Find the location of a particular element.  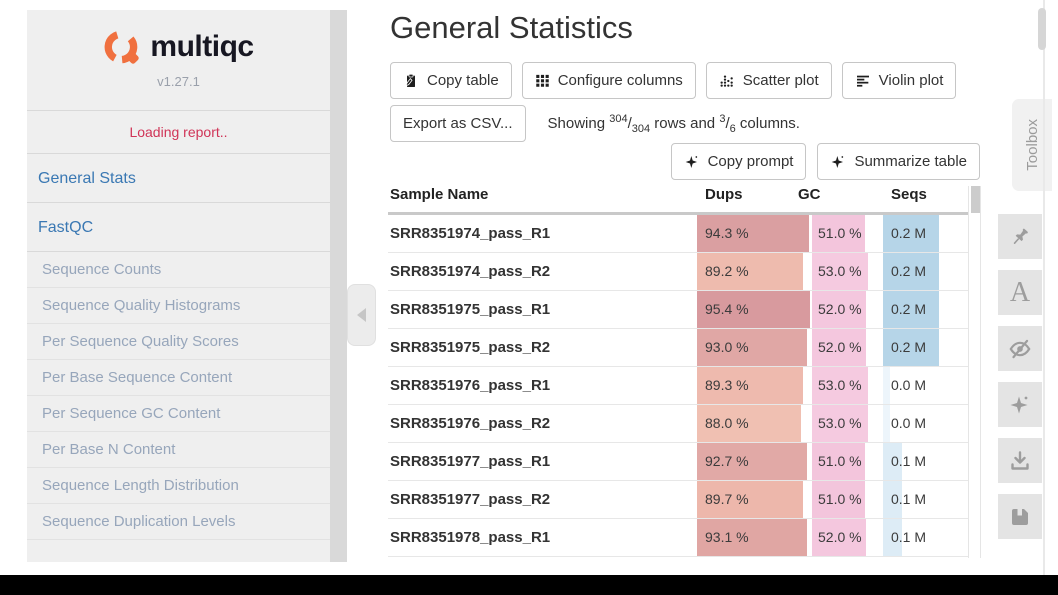

violin-plot-label: Violin plot is located at coordinates (911, 80).